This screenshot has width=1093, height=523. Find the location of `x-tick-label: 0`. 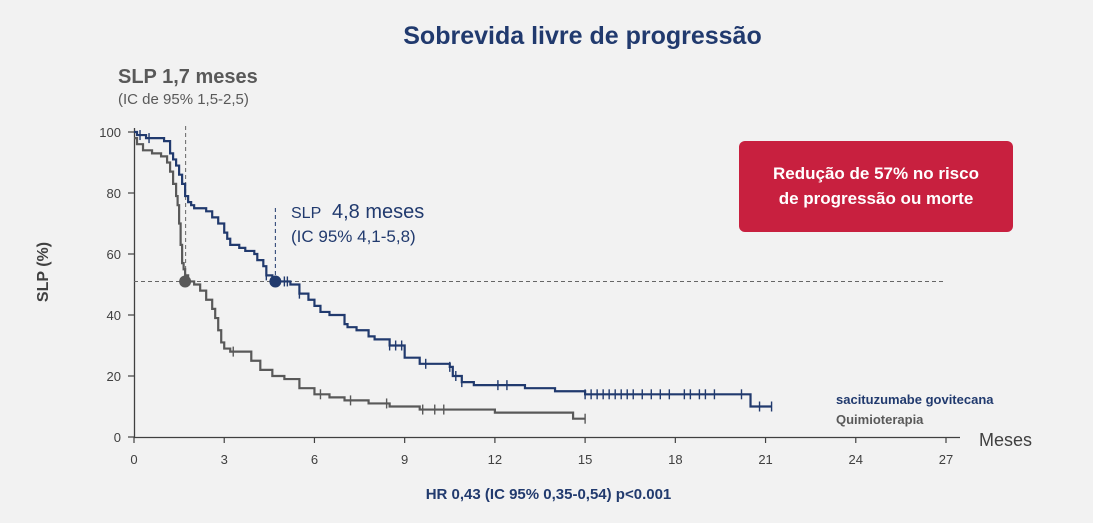

x-tick-label: 0 is located at coordinates (133, 459).